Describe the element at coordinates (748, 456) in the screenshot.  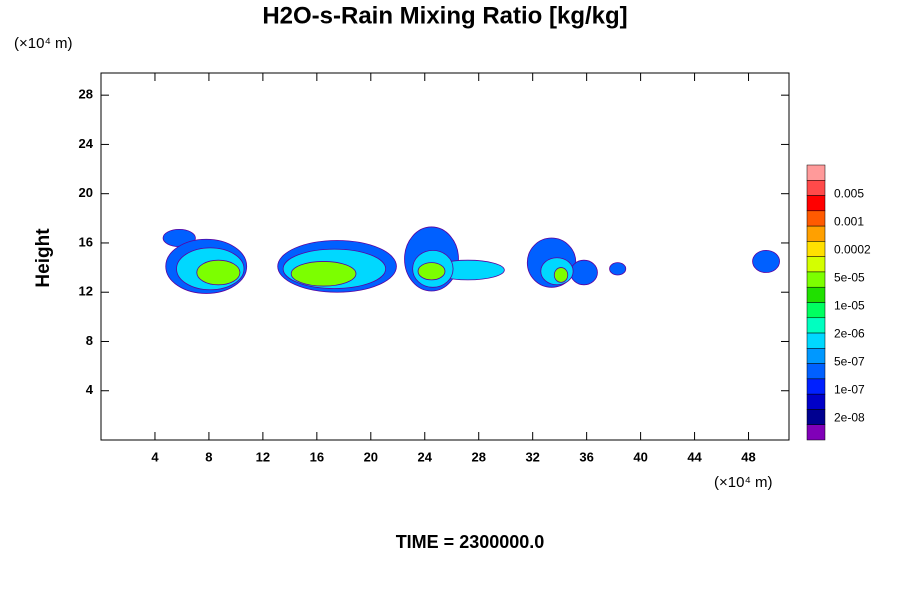
I see `x-tick-label: 48` at that location.